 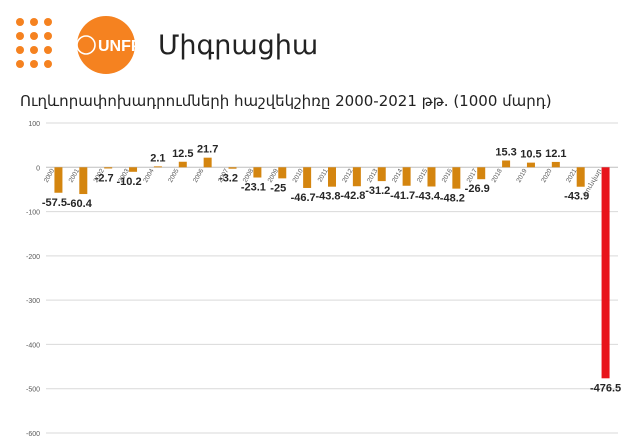 I want to click on logo-dots-icon, so click(x=34, y=43).